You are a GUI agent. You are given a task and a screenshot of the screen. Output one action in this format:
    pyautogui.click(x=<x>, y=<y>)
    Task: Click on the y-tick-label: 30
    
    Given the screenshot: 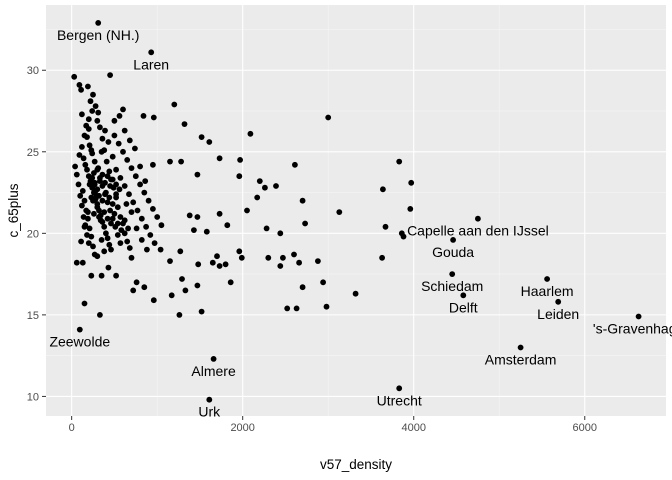 What is the action you would take?
    pyautogui.click(x=33, y=71)
    